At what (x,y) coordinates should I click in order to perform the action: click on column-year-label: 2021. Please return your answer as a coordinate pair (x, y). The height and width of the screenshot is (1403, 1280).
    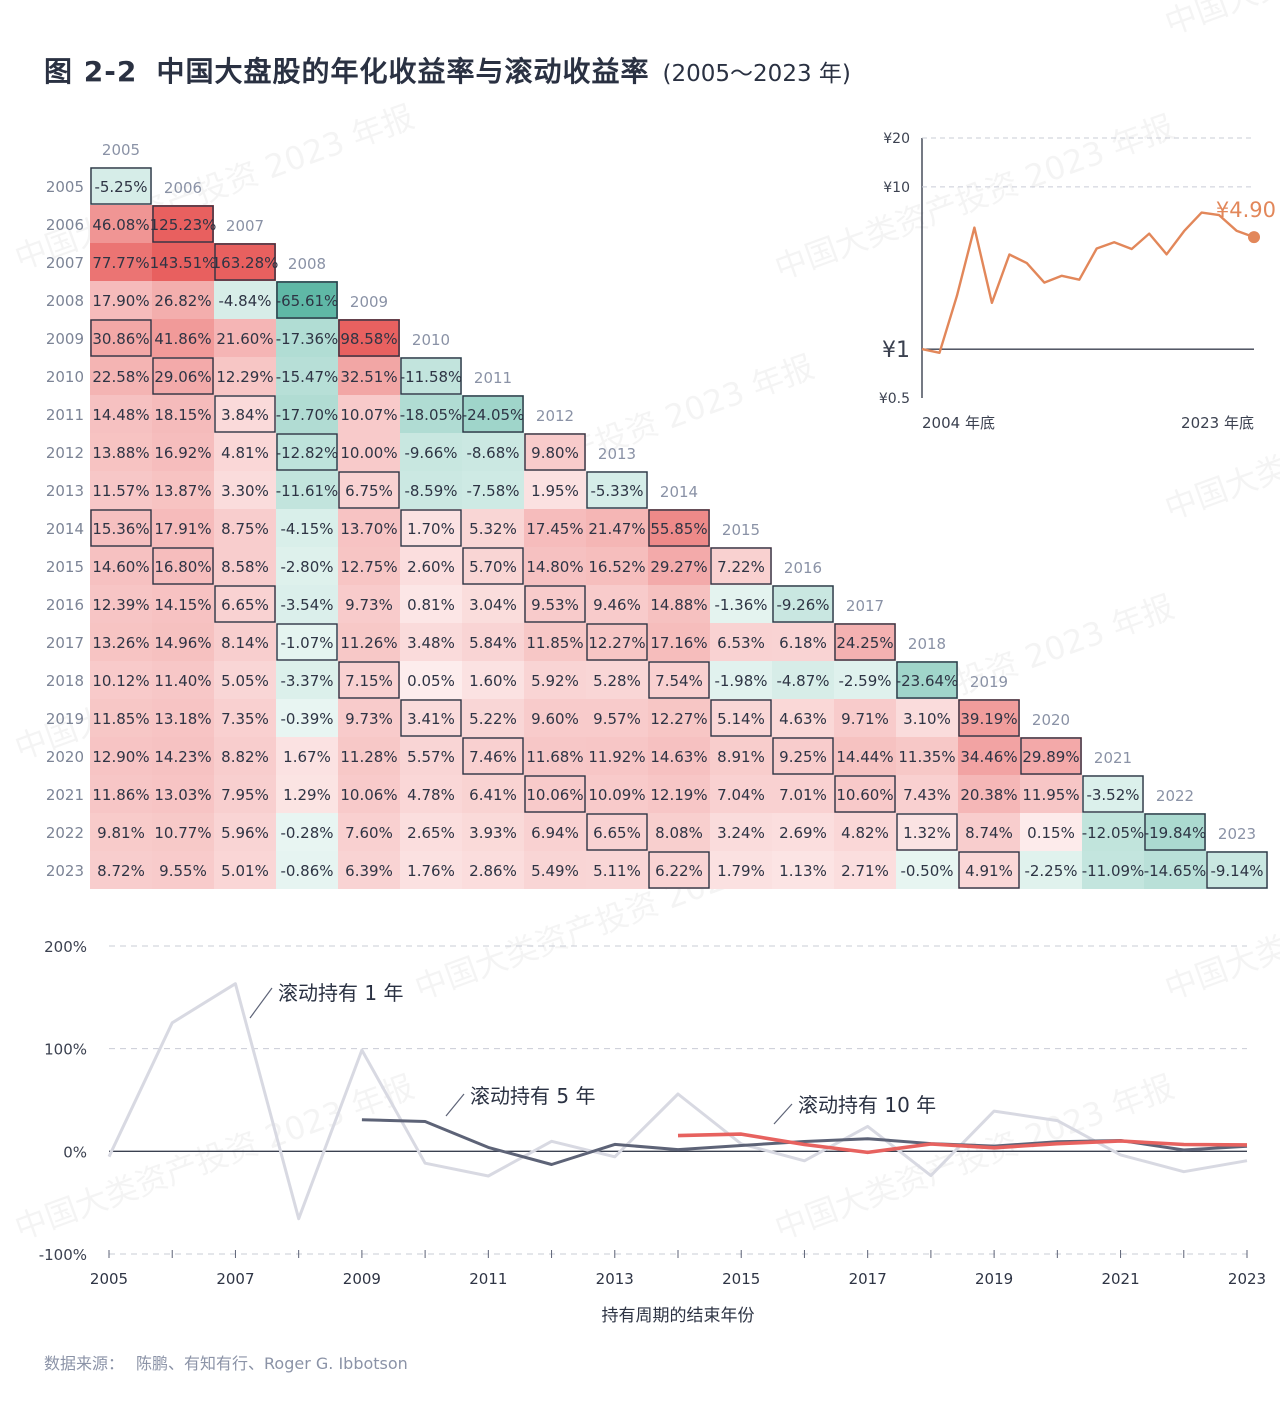
    Looking at the image, I should click on (1113, 758).